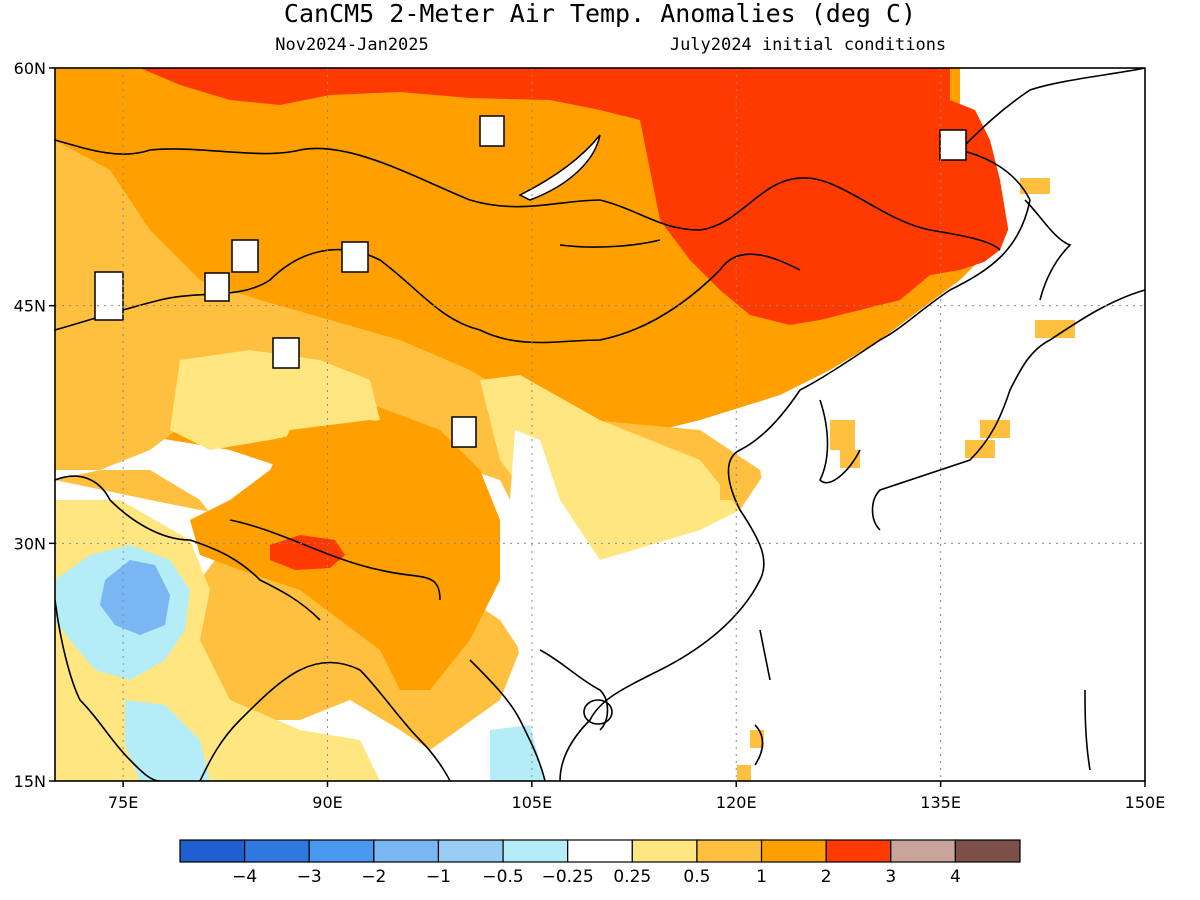 This screenshot has width=1200, height=900. Describe the element at coordinates (677, 677) in the screenshot. I see `hainan-taiwan` at that location.